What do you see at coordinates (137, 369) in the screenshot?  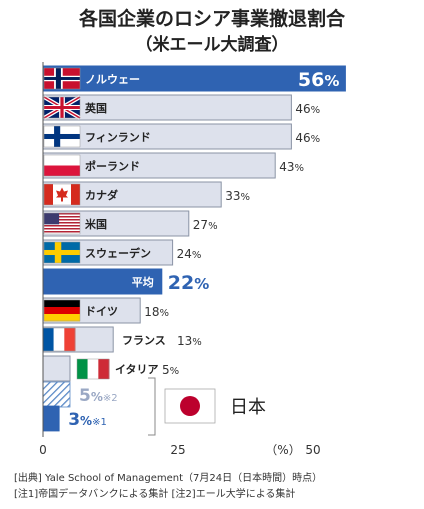 I see `category-label: イタリア` at bounding box center [137, 369].